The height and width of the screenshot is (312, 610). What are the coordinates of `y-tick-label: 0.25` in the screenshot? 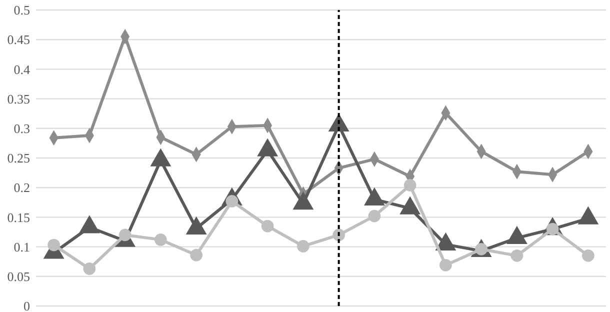 It's located at (18, 158).